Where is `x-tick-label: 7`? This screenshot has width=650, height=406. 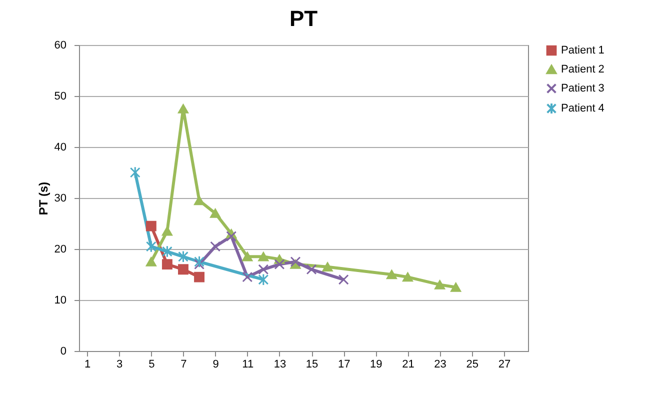
x-tick-label: 7 is located at coordinates (183, 364).